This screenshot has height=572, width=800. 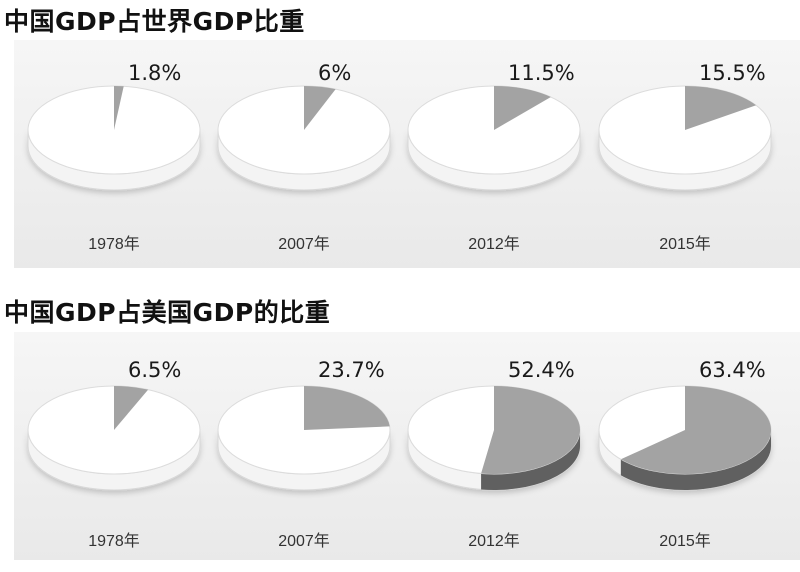 What do you see at coordinates (494, 157) in the screenshot?
I see `pie-0-2: 11.5% 2012年` at bounding box center [494, 157].